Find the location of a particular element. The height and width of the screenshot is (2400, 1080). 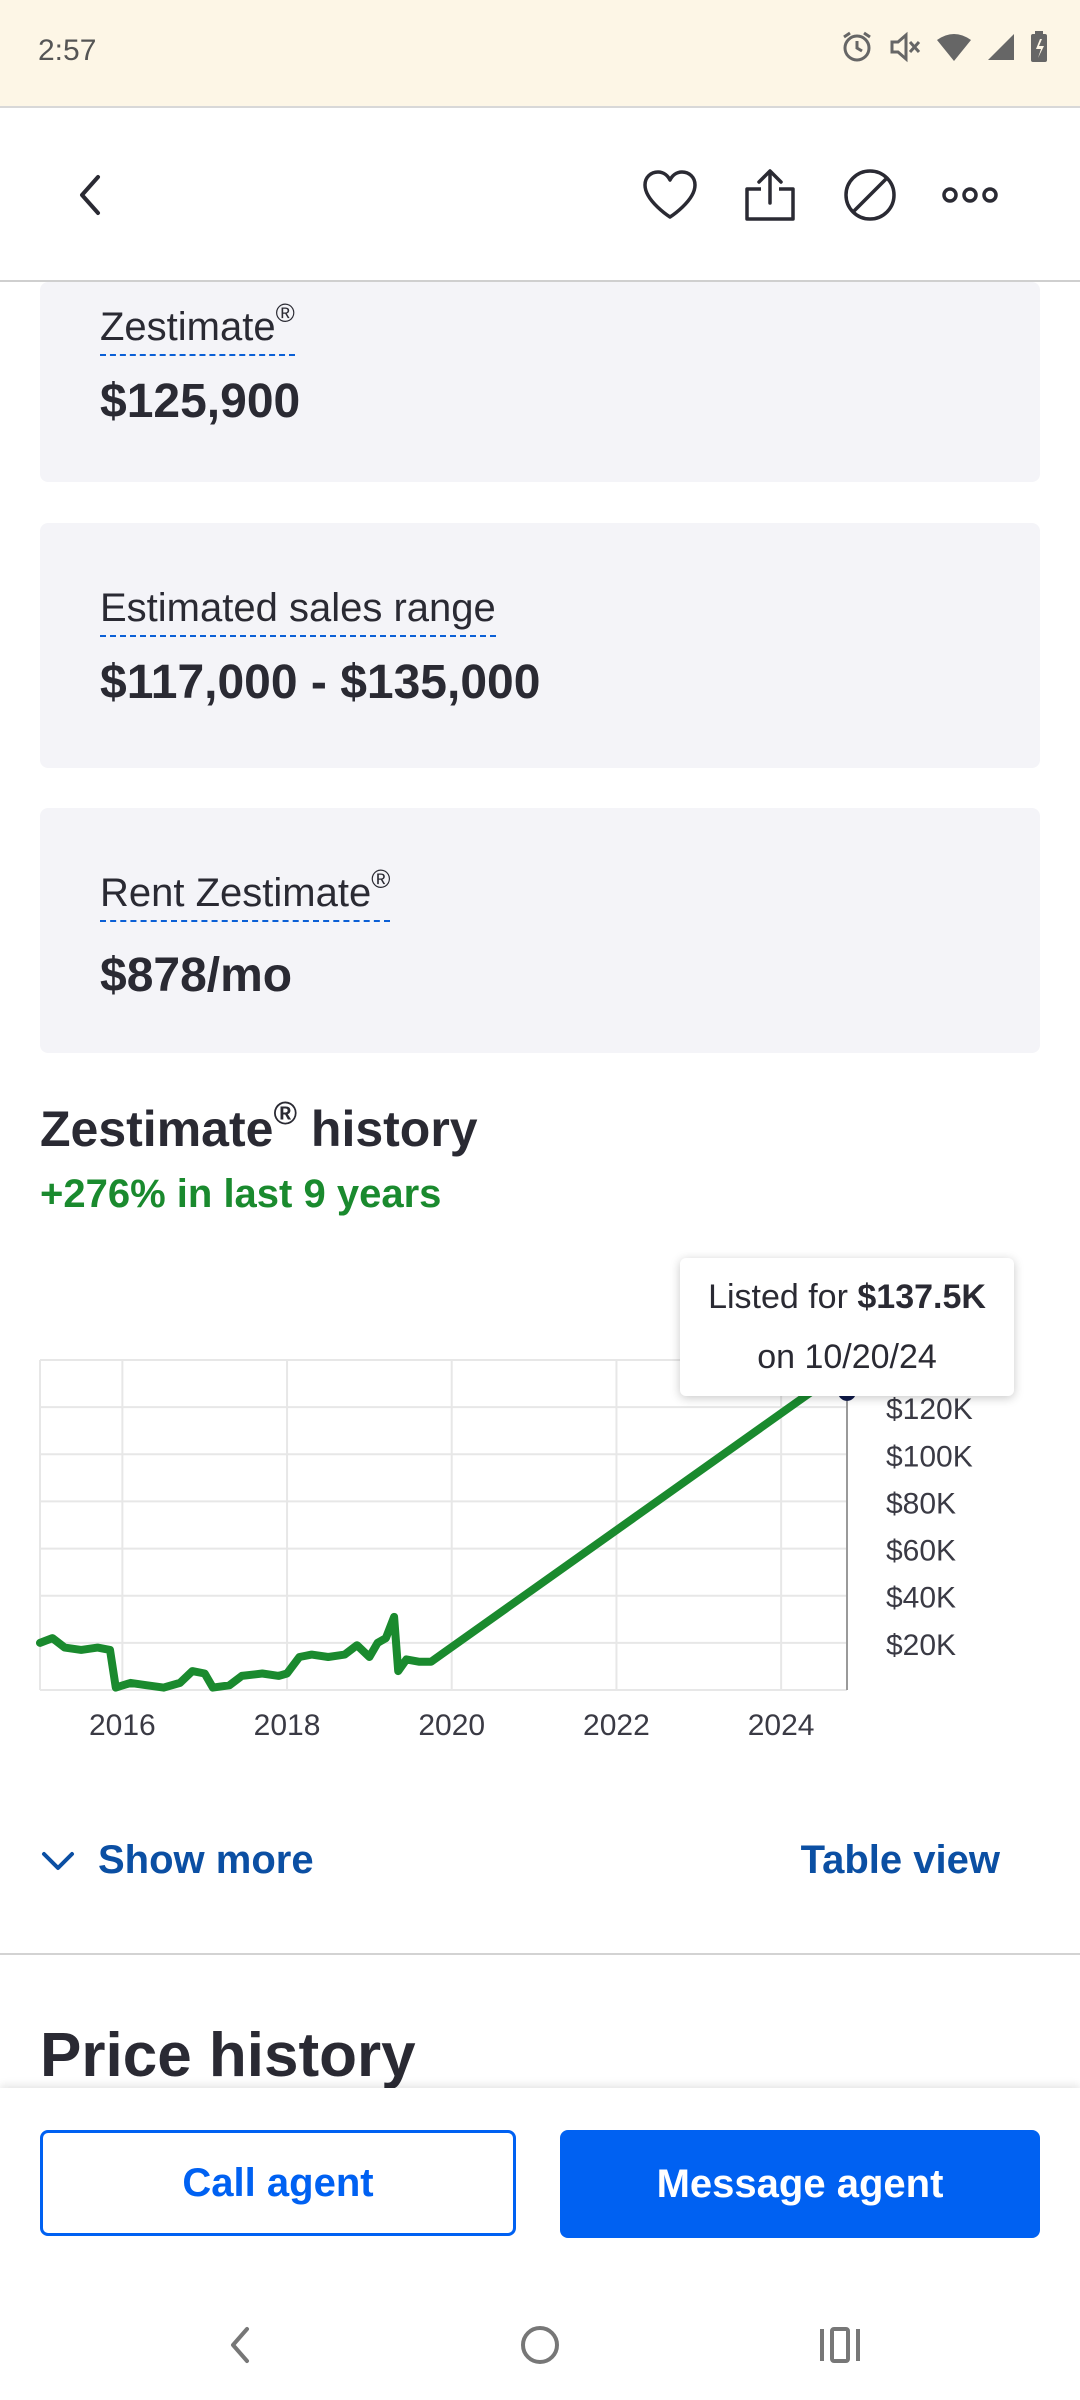

heart-icon is located at coordinates (670, 194).